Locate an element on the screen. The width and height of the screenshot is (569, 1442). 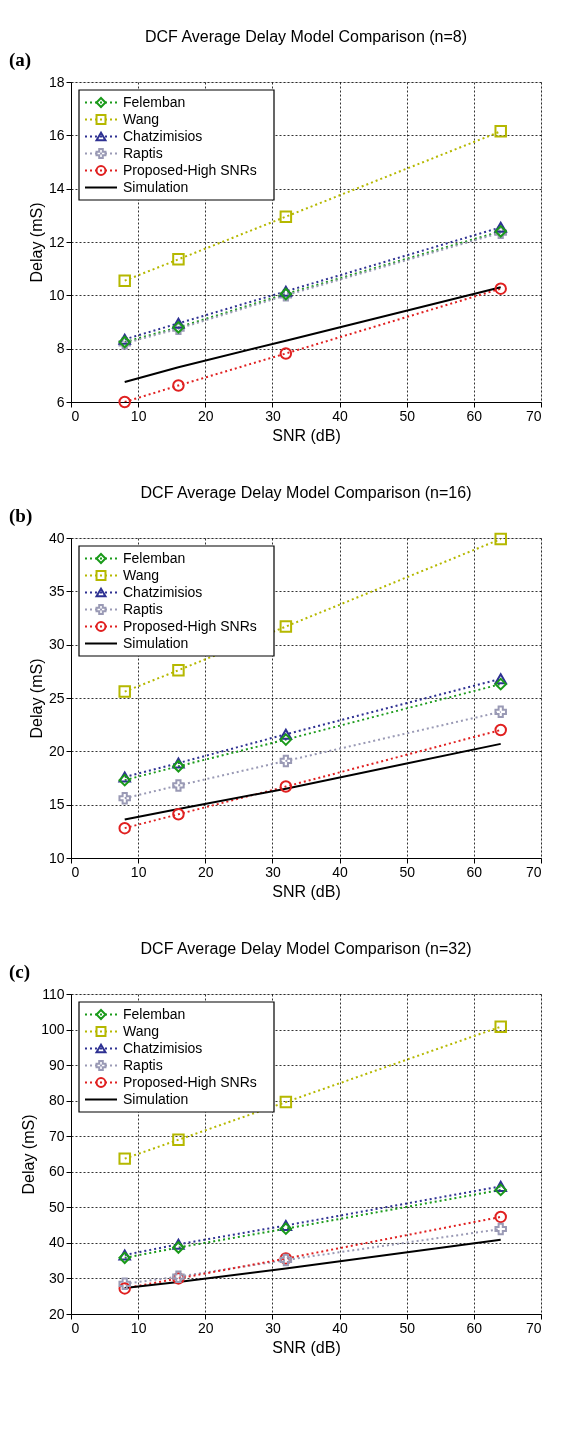
x-tick-label: 0 is located at coordinates (75, 1327).